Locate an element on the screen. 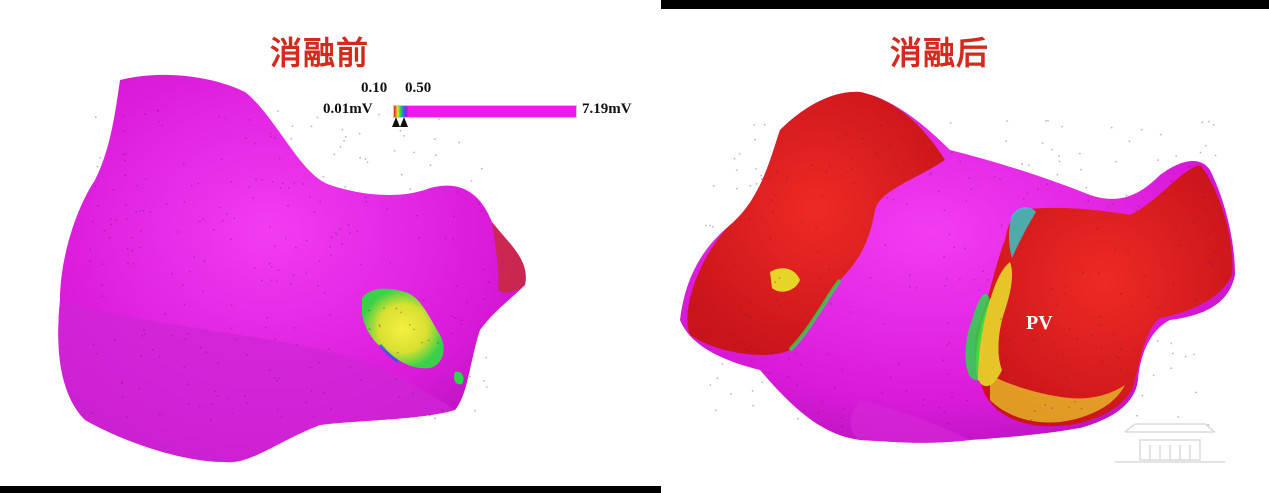 Image resolution: width=1269 pixels, height=493 pixels. legend-max-label: 7.19mV is located at coordinates (607, 109).